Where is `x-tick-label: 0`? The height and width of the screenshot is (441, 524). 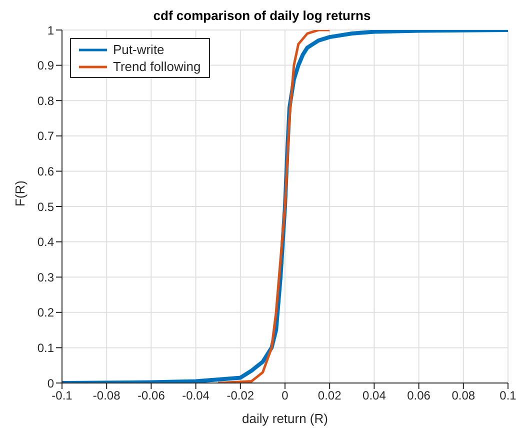
x-tick-label: 0 is located at coordinates (285, 395).